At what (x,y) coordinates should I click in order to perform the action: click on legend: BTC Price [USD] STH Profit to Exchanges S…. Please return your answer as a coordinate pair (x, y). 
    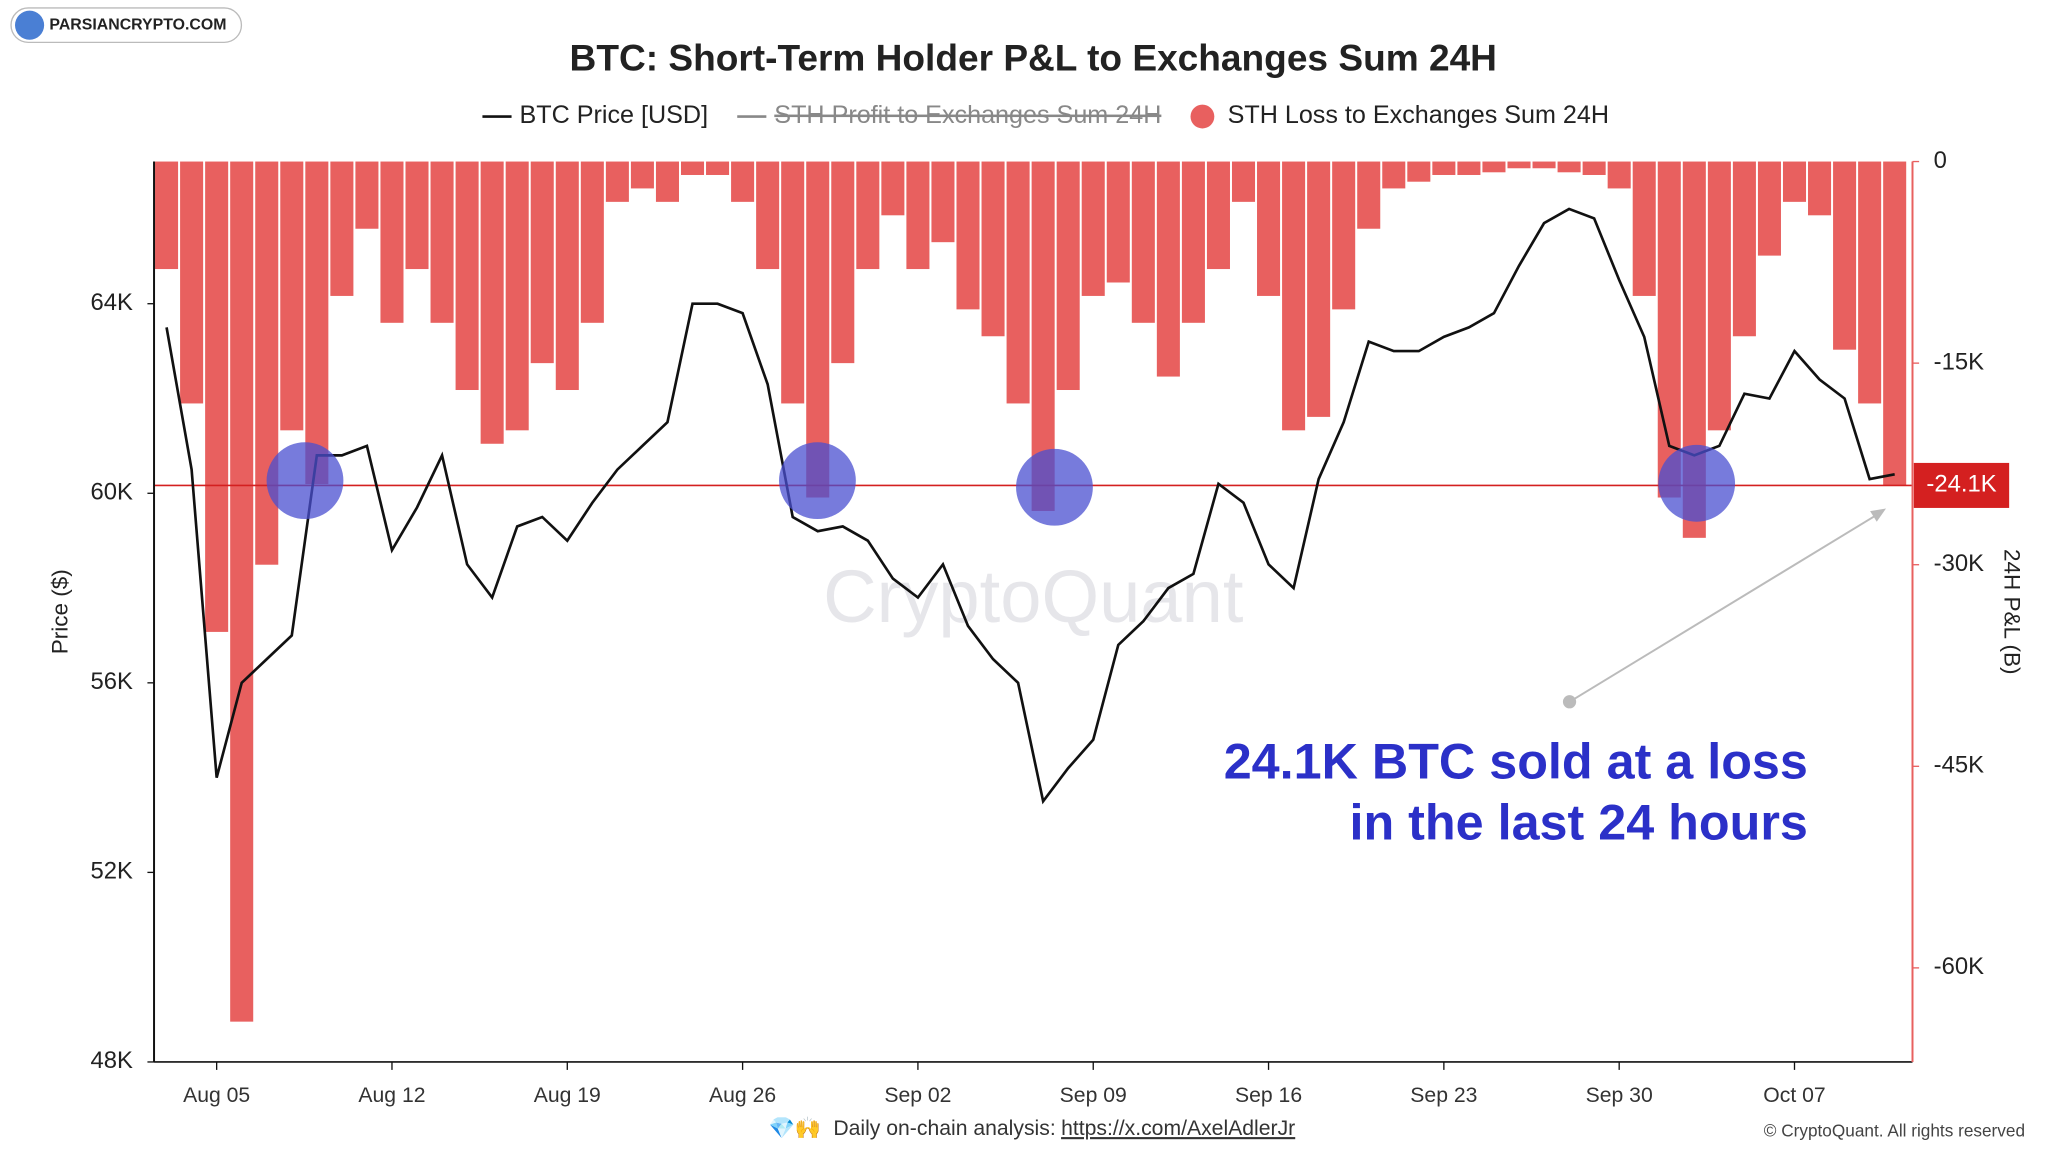
    Looking at the image, I should click on (1045, 115).